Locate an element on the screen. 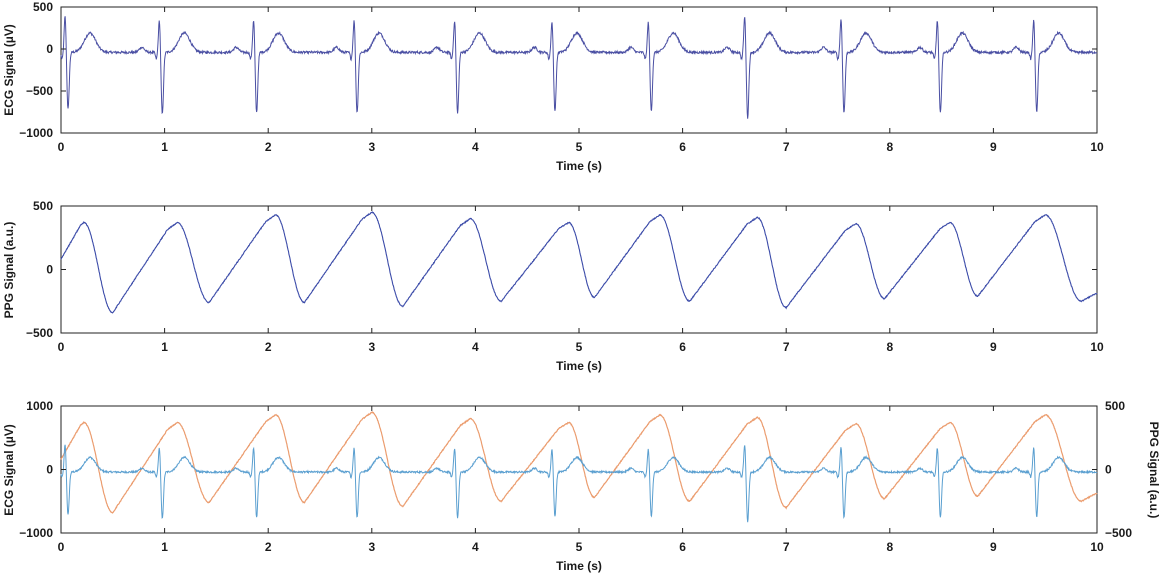  ecg-y-axis-label: ECG Signal (µV) is located at coordinates (9, 70).